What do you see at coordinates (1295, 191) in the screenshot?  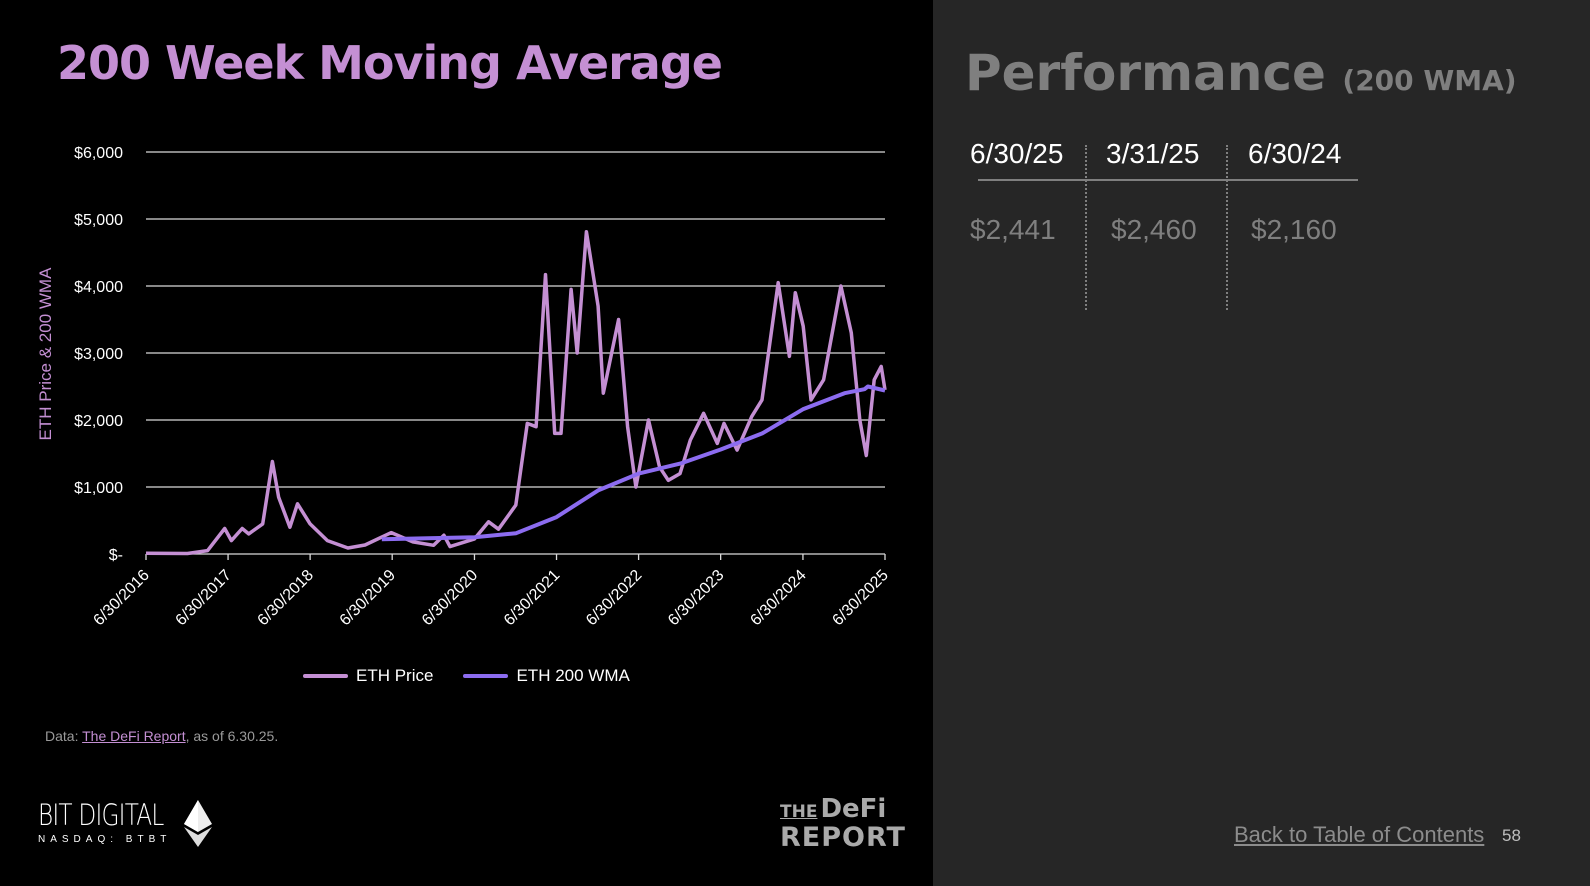 I see `performance-column: 6/30/24 $2,160` at bounding box center [1295, 191].